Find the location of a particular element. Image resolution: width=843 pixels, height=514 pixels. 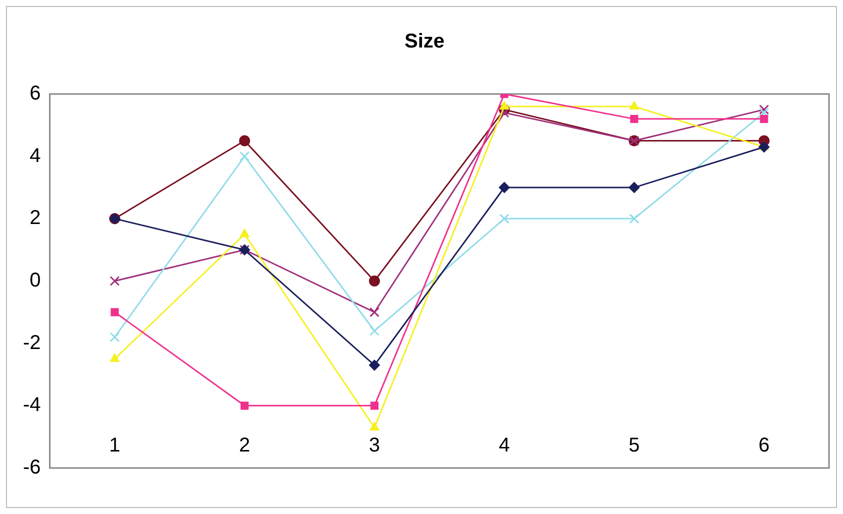

y-tick-label: 6 is located at coordinates (35, 93).